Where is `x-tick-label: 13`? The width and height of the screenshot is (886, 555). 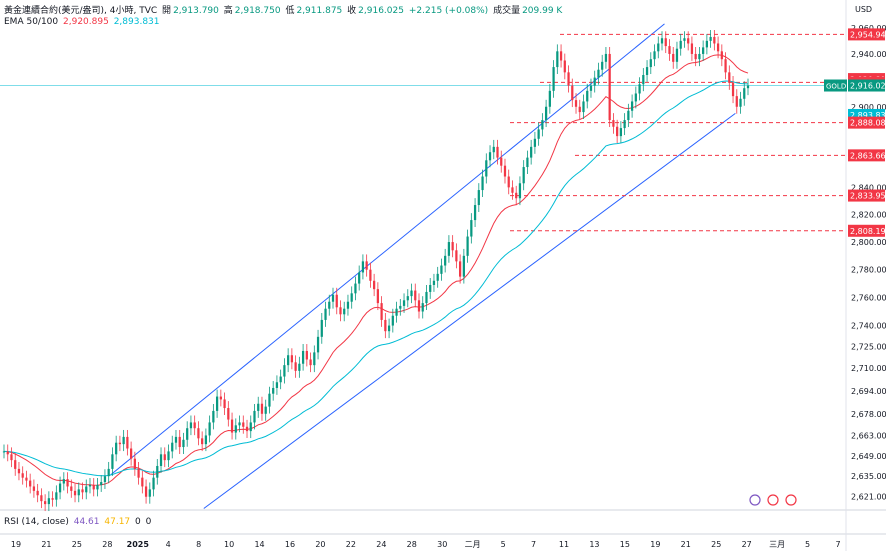 x-tick-label: 13 is located at coordinates (594, 544).